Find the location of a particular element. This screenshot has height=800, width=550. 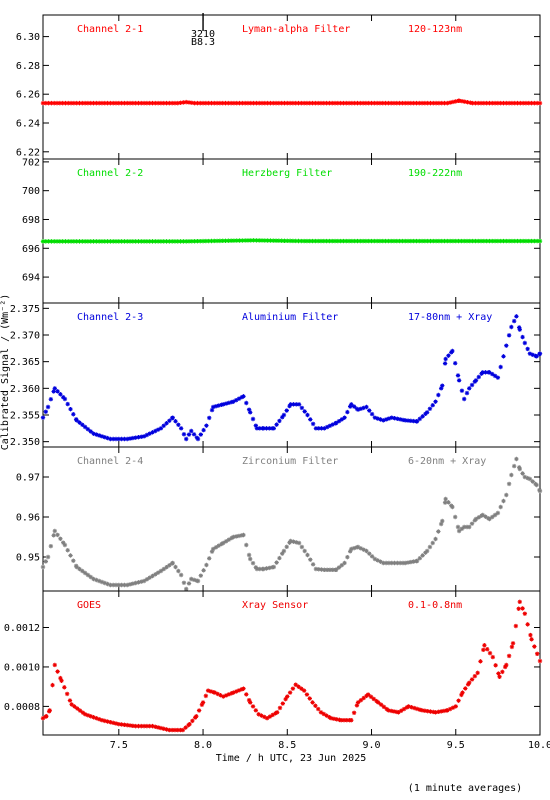

y-tick-label: 698 is located at coordinates (31, 220).